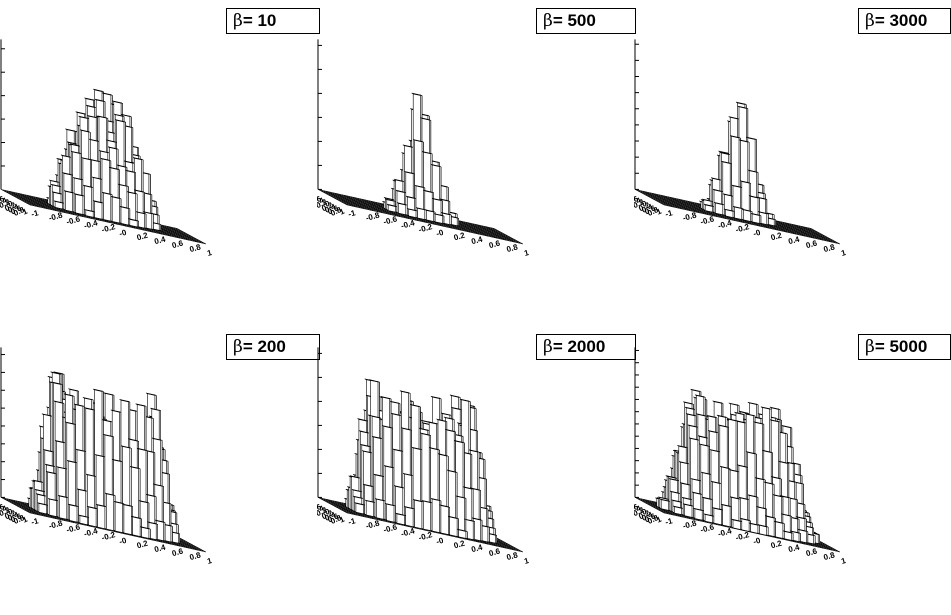  Describe the element at coordinates (904, 347) in the screenshot. I see `plot-title: β = 5000` at that location.